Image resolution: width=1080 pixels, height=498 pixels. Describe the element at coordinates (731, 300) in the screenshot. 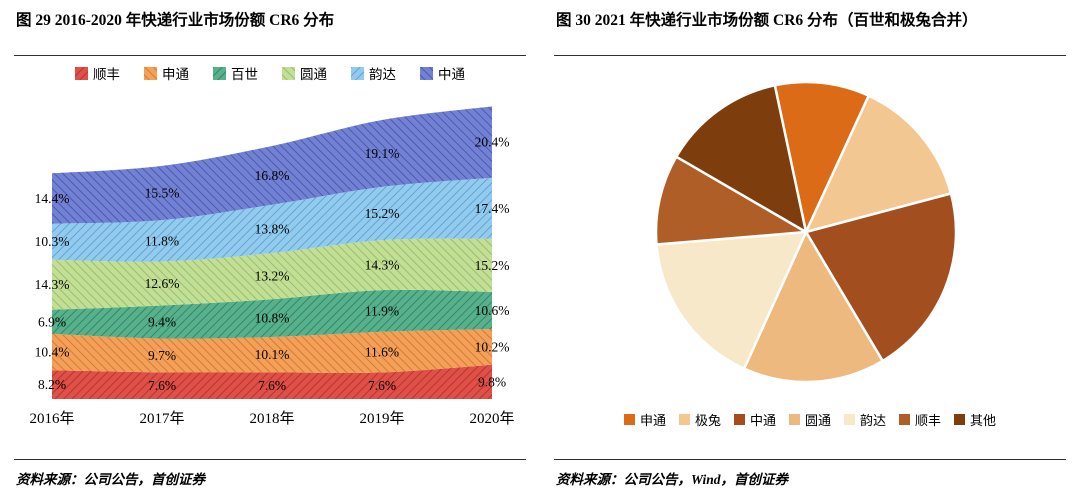

I see `pie-slice-韵达` at that location.